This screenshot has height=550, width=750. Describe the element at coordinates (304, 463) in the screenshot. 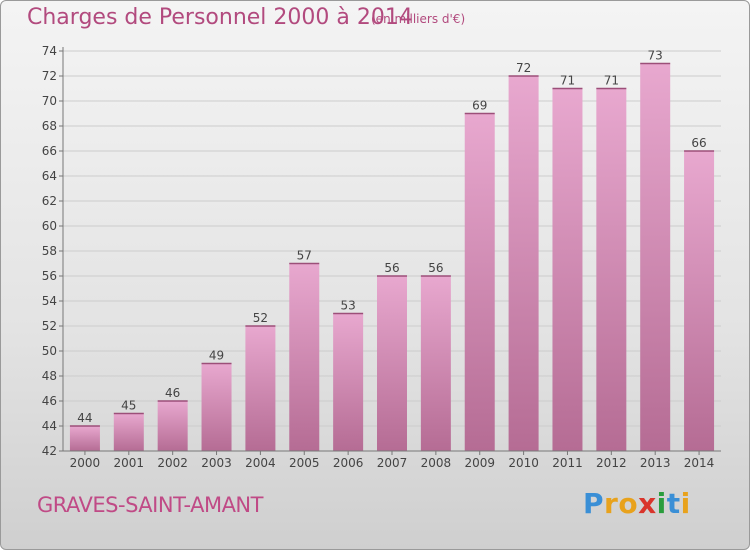

I see `x-tick-label: 2005` at that location.